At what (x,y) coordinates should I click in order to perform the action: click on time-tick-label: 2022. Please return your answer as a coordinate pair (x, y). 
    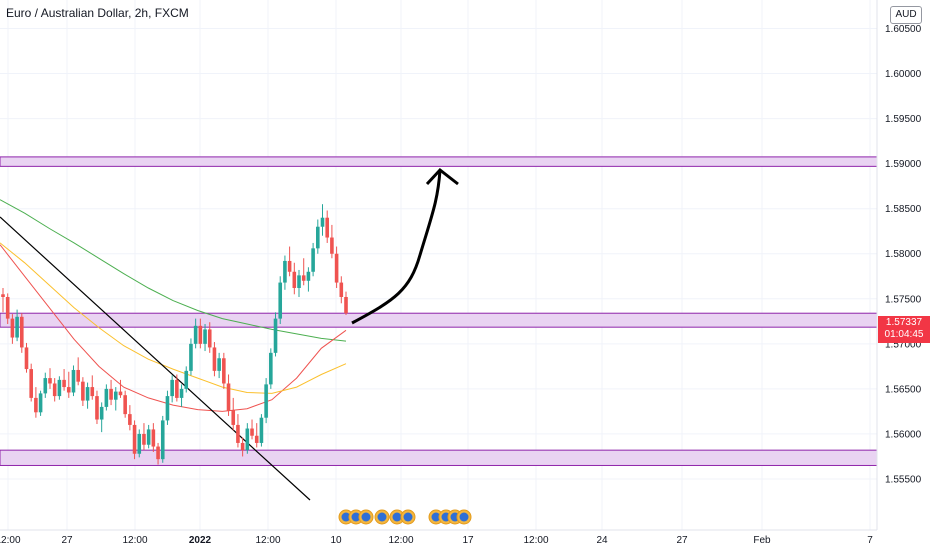
    Looking at the image, I should click on (200, 540).